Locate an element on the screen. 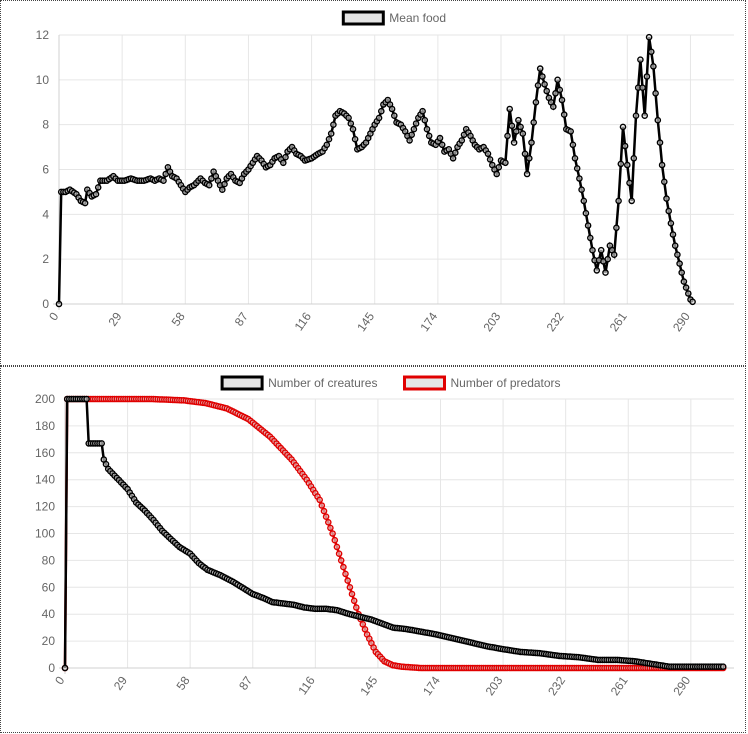 This screenshot has width=748, height=734. x-tick-label: 87 is located at coordinates (245, 682).